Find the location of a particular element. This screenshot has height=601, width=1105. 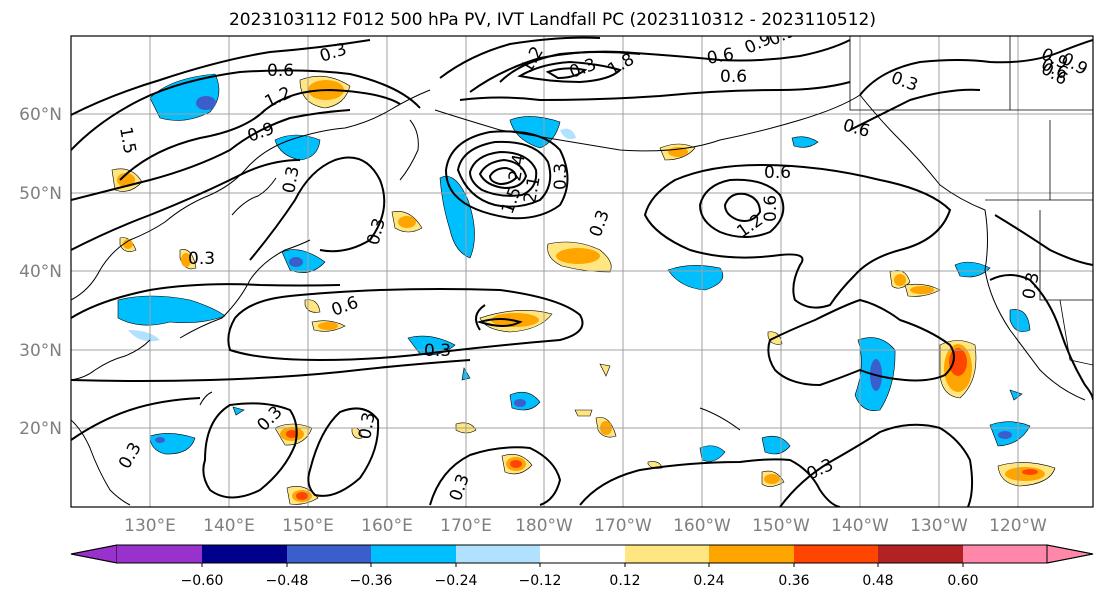

x-tick-label: 130°E is located at coordinates (150, 526).